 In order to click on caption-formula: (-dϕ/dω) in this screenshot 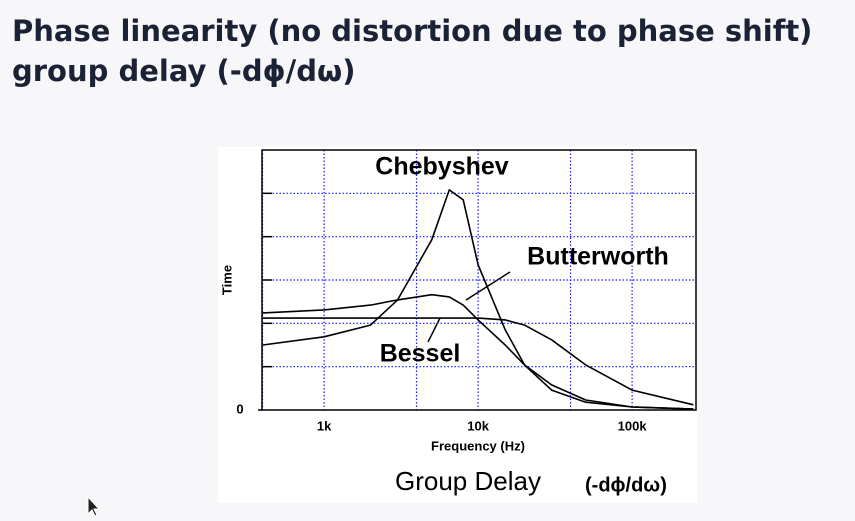, I will do `click(626, 485)`.